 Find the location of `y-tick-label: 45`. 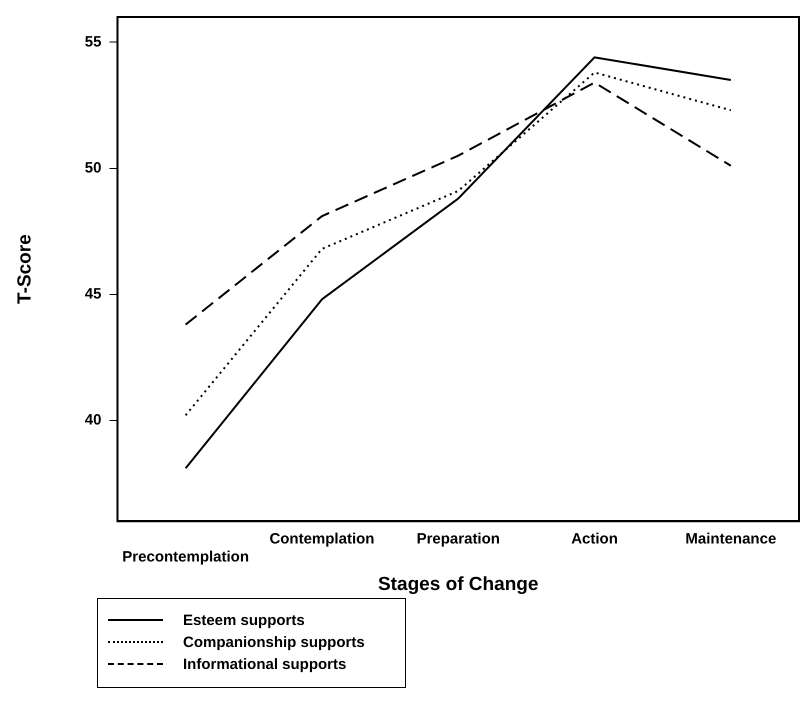

y-tick-label: 45 is located at coordinates (93, 293).